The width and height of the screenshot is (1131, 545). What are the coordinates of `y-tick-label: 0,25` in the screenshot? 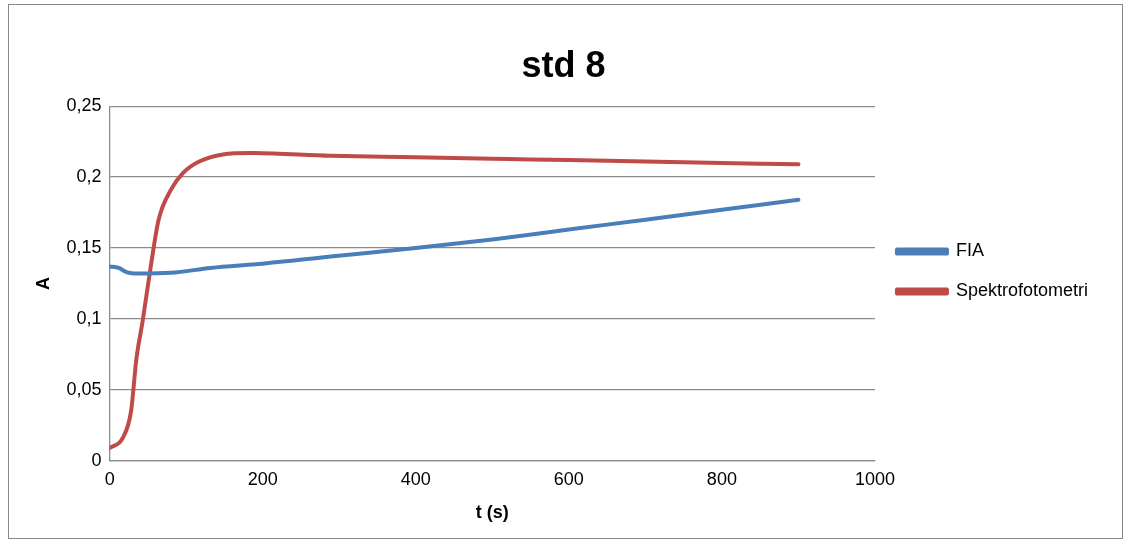 It's located at (84, 105).